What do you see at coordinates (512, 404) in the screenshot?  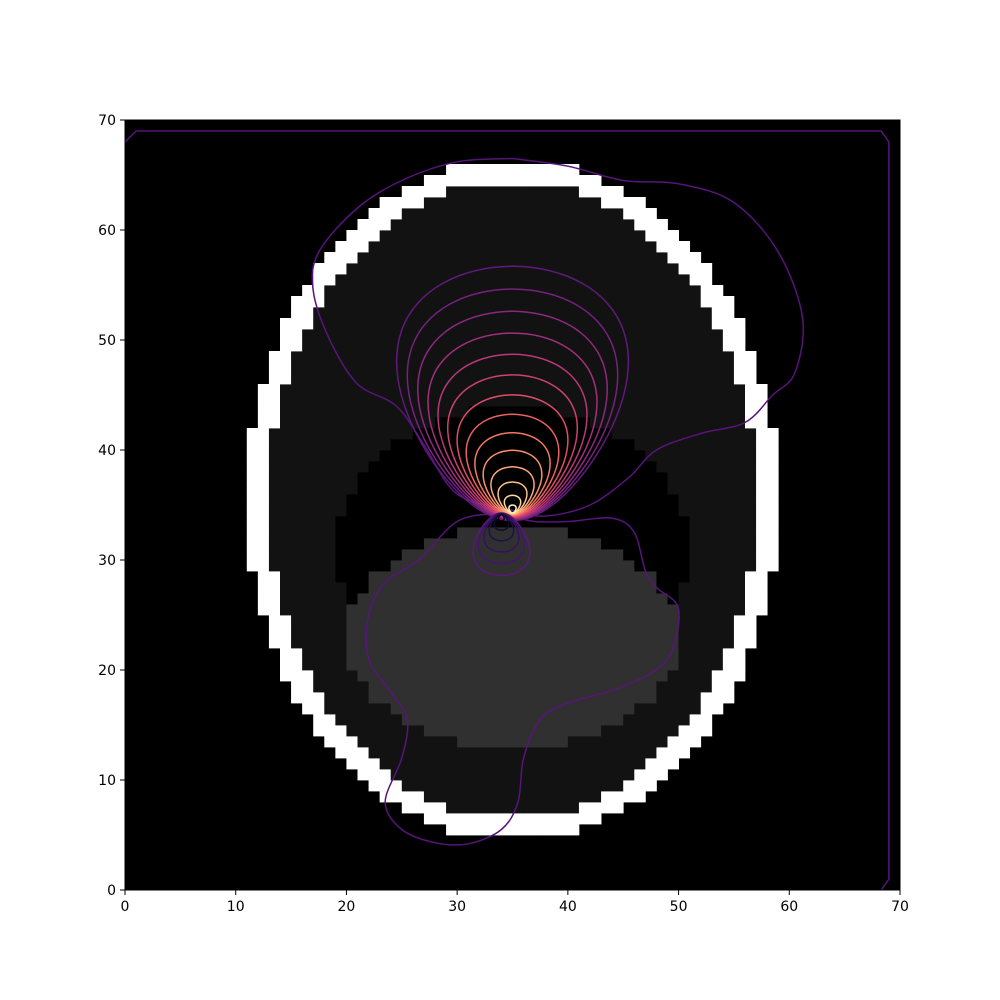 I see `contour-line-positive` at bounding box center [512, 404].